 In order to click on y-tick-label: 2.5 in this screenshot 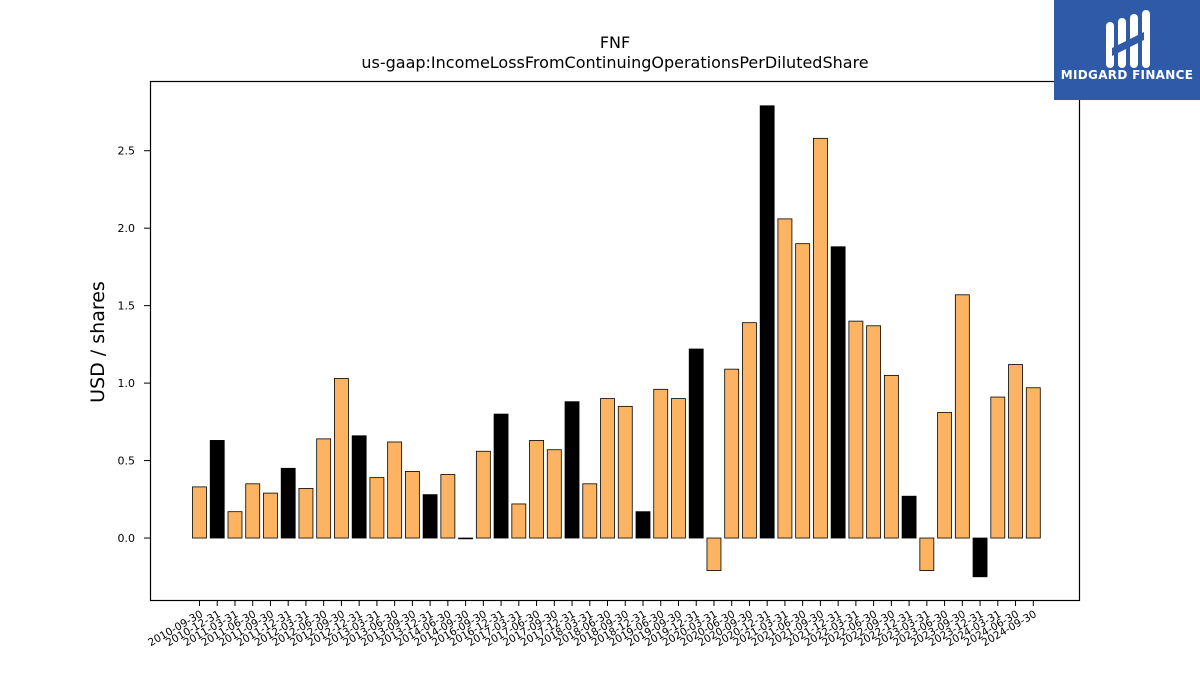, I will do `click(127, 151)`.